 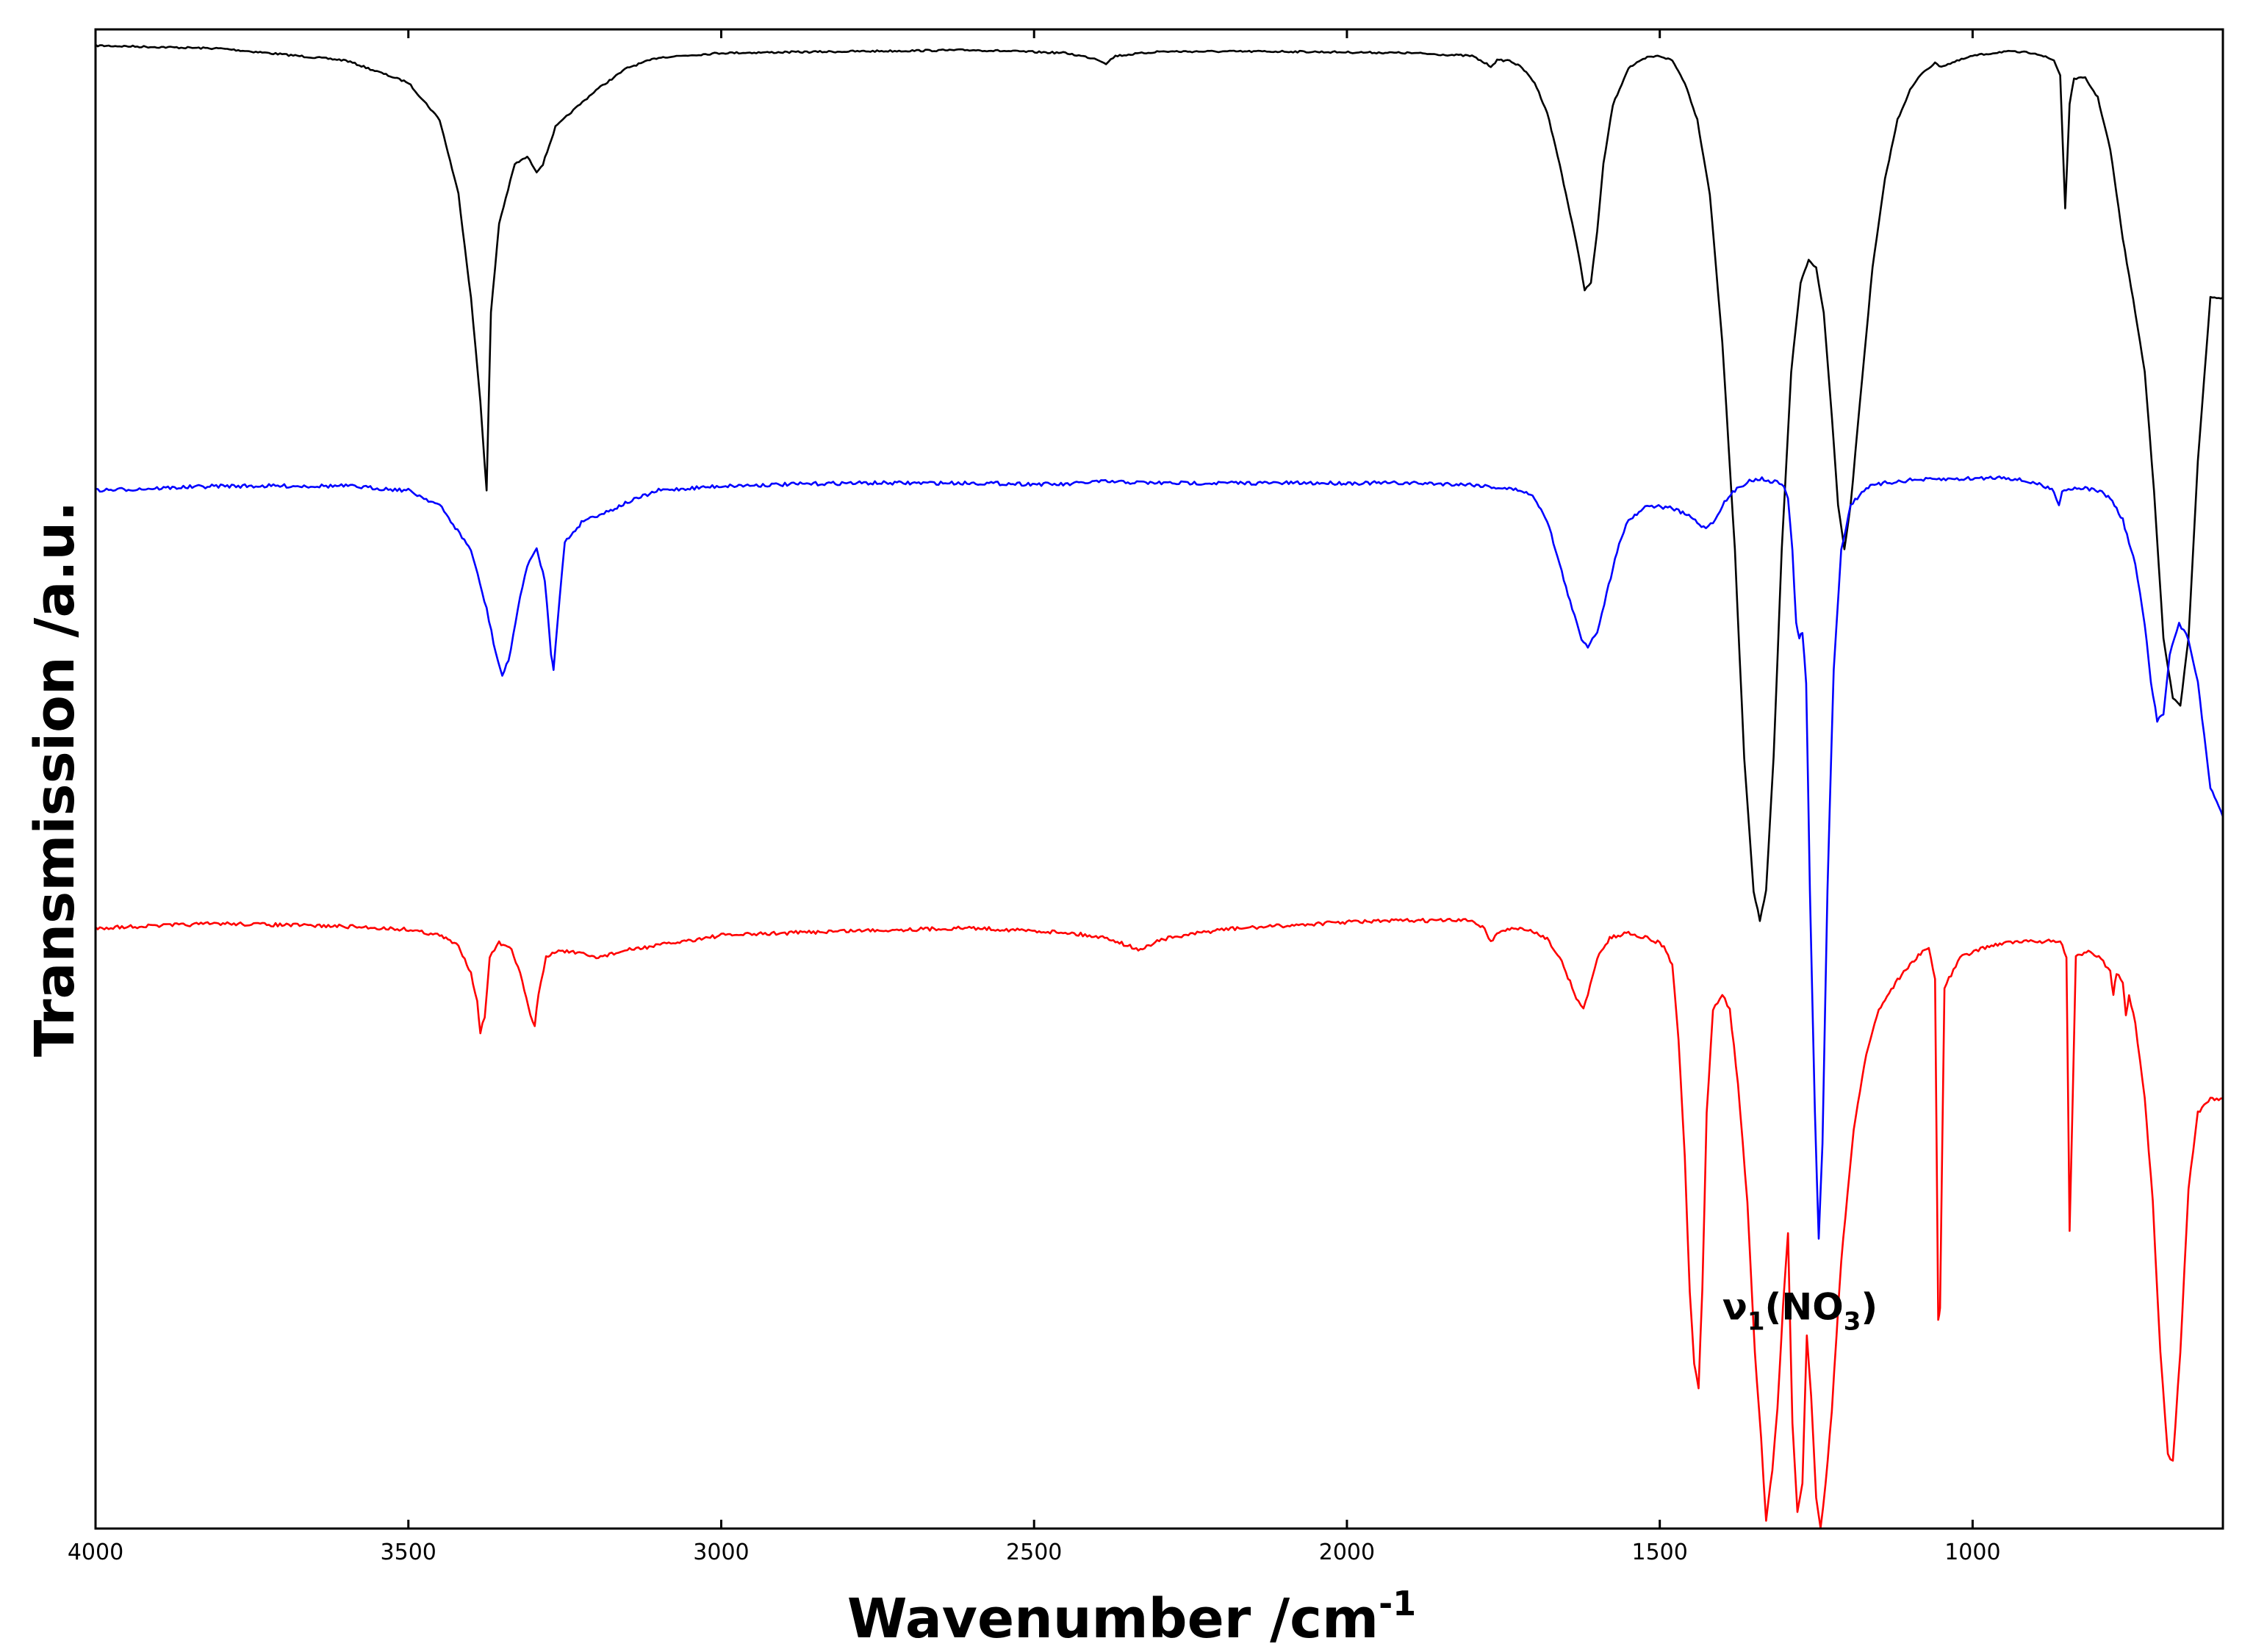 I want to click on annotation-sub-3: 3, so click(x=1852, y=1321).